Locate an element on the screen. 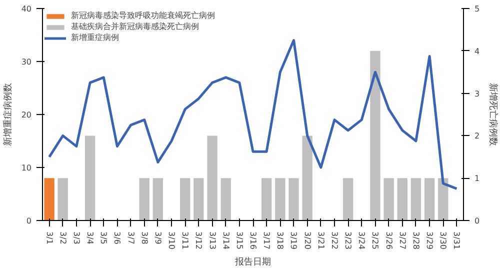 This screenshot has width=500, height=270. x-tick-label: 3/22 is located at coordinates (334, 241).